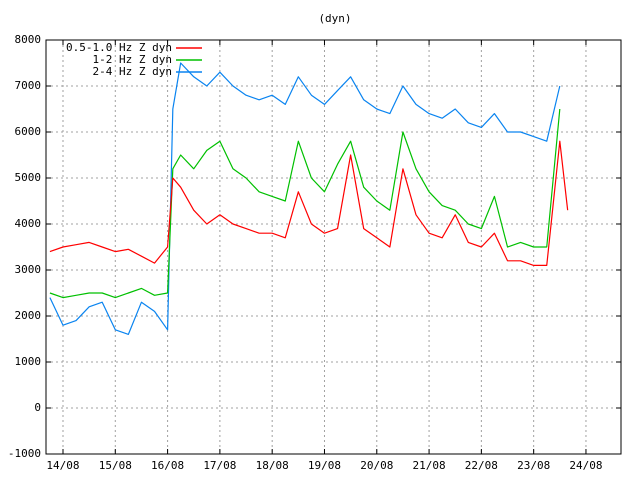 The height and width of the screenshot is (480, 640). What do you see at coordinates (28, 85) in the screenshot?
I see `y-tick-label: 7000` at bounding box center [28, 85].